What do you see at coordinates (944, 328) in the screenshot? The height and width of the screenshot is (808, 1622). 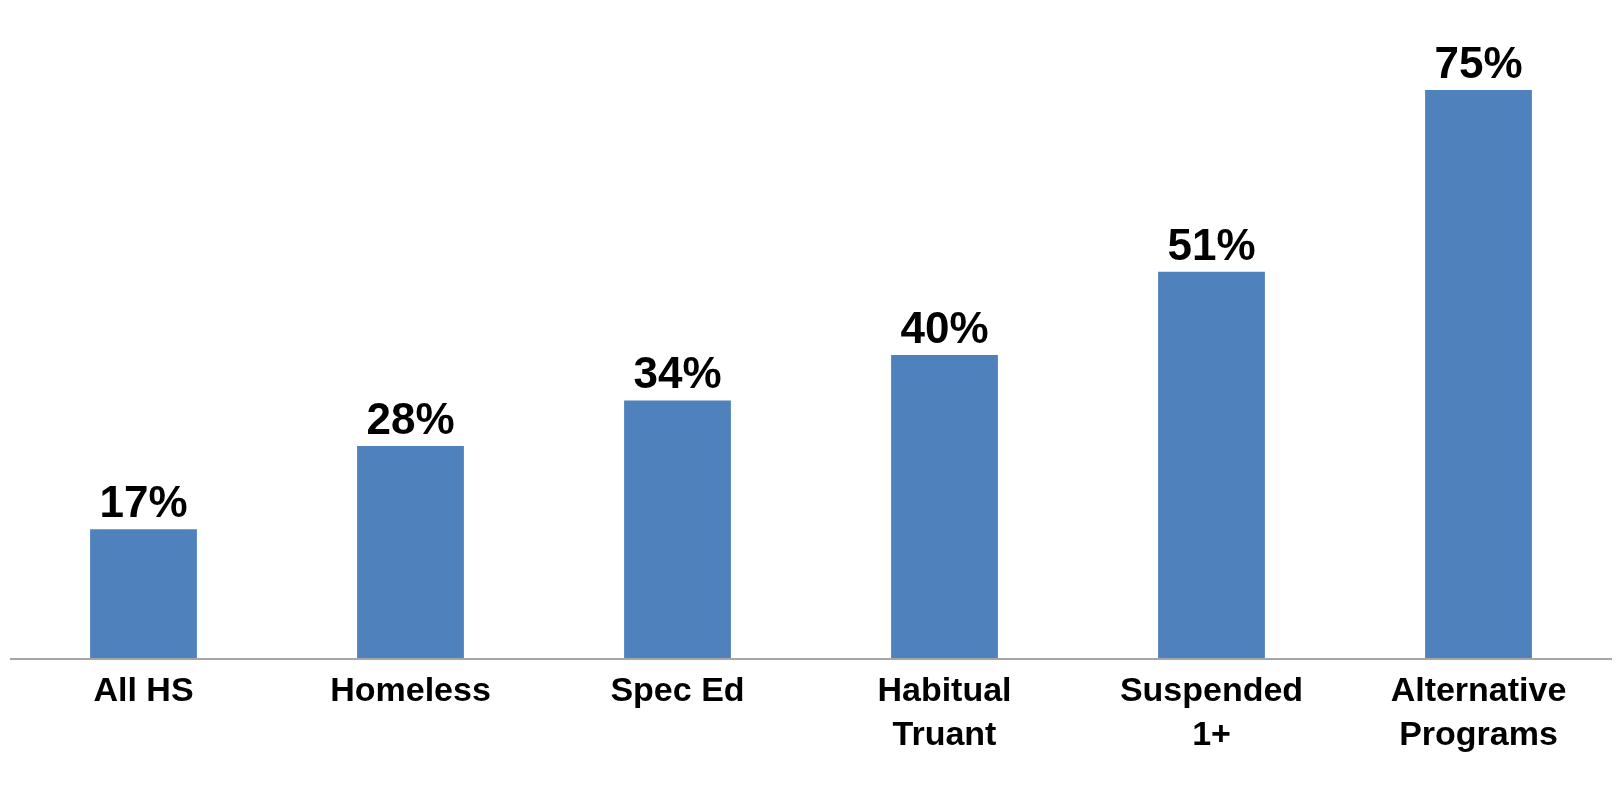 I see `data-label: 40%` at bounding box center [944, 328].